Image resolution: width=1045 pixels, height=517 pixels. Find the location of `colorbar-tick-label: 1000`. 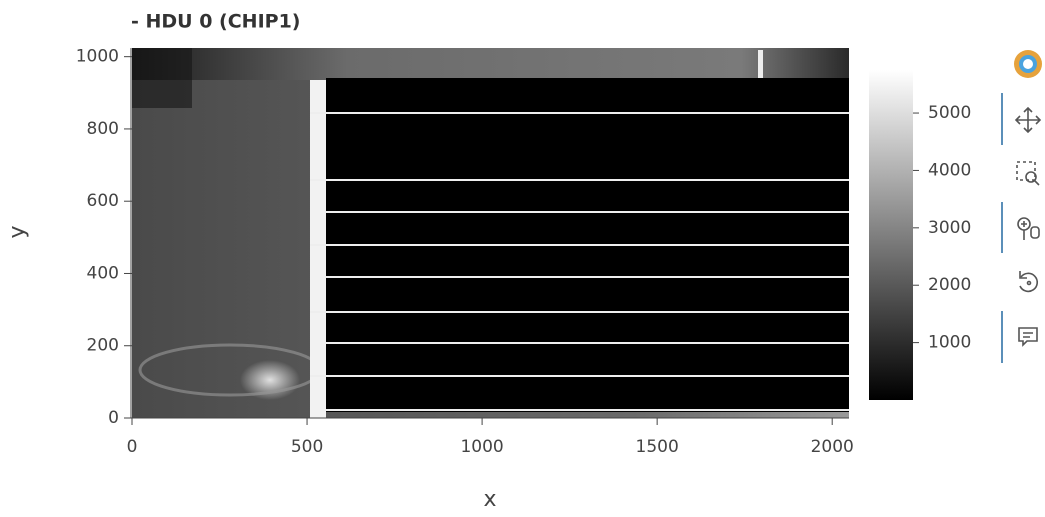

colorbar-tick-label: 1000 is located at coordinates (949, 343).